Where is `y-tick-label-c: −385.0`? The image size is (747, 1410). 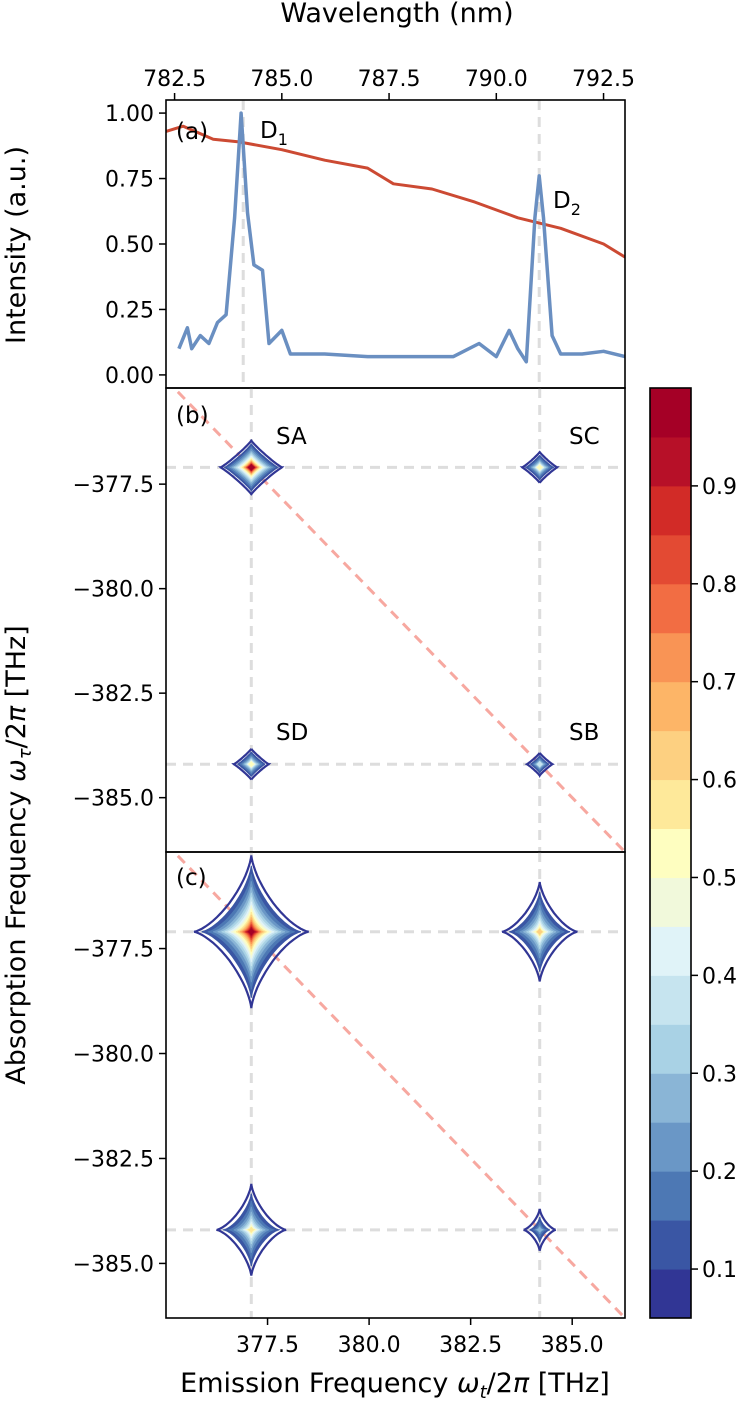 y-tick-label-c: −385.0 is located at coordinates (113, 1264).